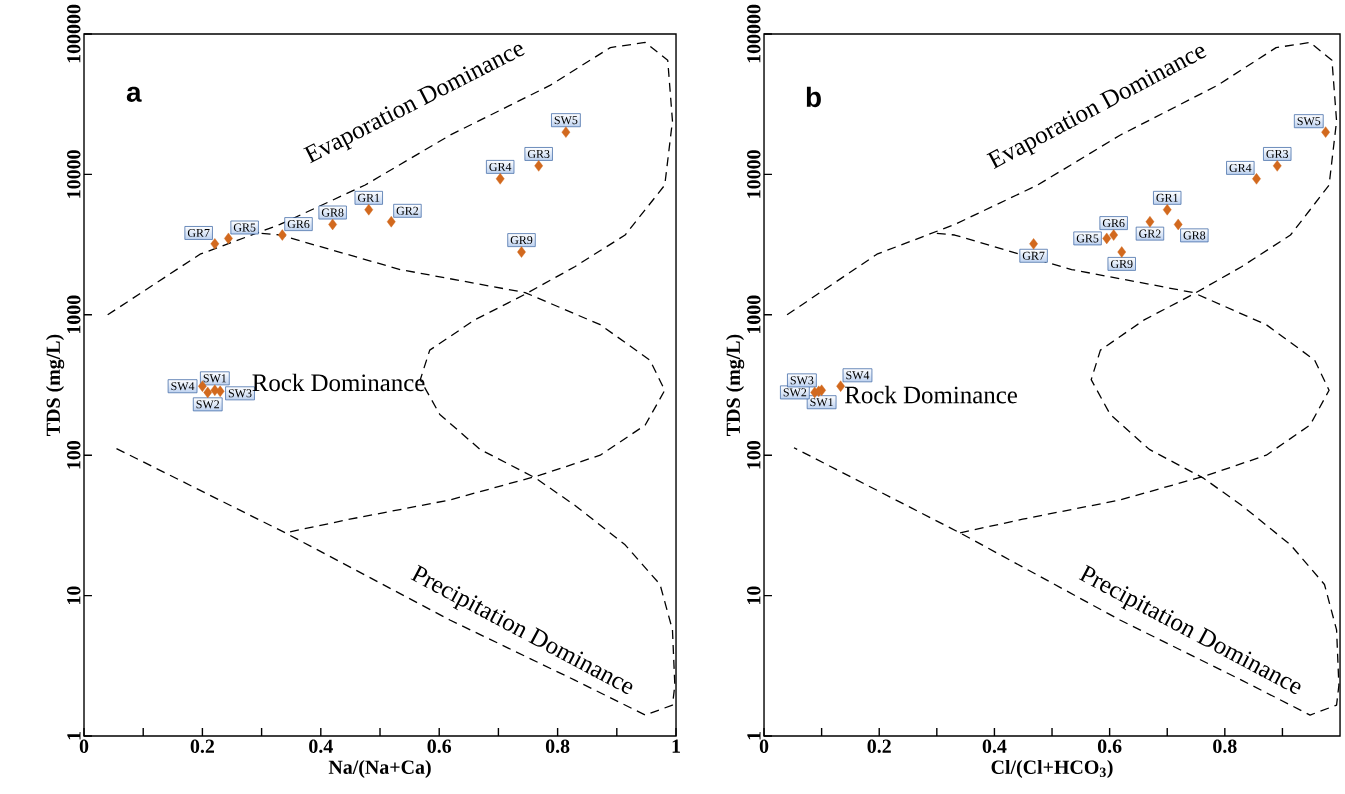 The width and height of the screenshot is (1345, 794). Describe the element at coordinates (379, 768) in the screenshot. I see `x-axis-title: Na/(Na+Ca)` at that location.